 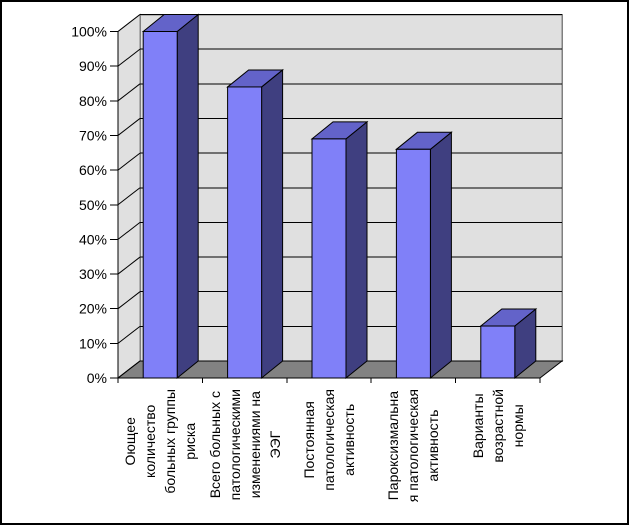 What do you see at coordinates (93, 343) in the screenshot?
I see `y-axis-label: 10%` at bounding box center [93, 343].